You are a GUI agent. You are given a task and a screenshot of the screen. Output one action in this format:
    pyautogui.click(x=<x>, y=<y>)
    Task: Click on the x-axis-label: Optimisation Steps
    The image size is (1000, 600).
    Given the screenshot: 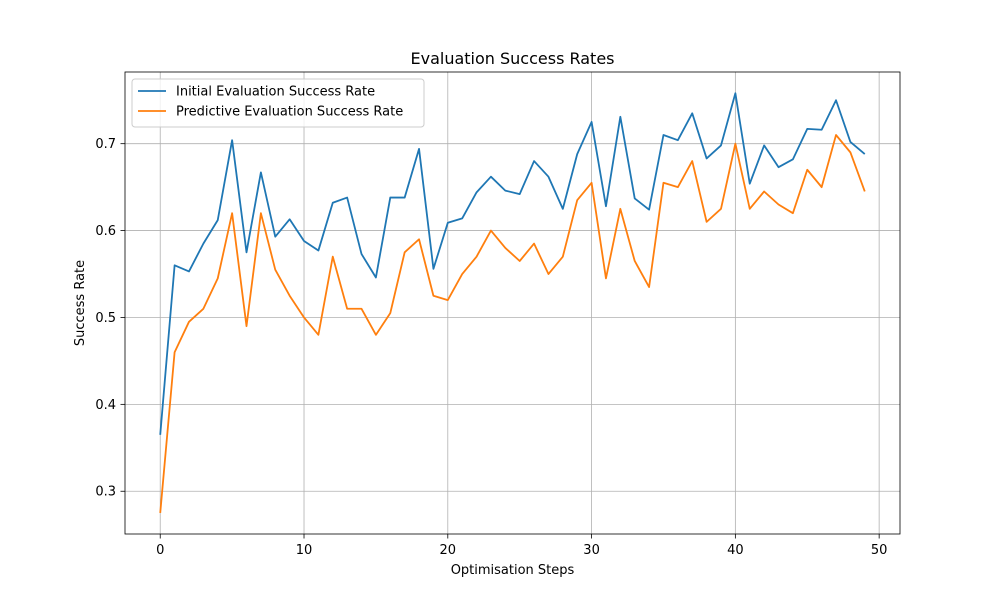 What is the action you would take?
    pyautogui.click(x=513, y=570)
    